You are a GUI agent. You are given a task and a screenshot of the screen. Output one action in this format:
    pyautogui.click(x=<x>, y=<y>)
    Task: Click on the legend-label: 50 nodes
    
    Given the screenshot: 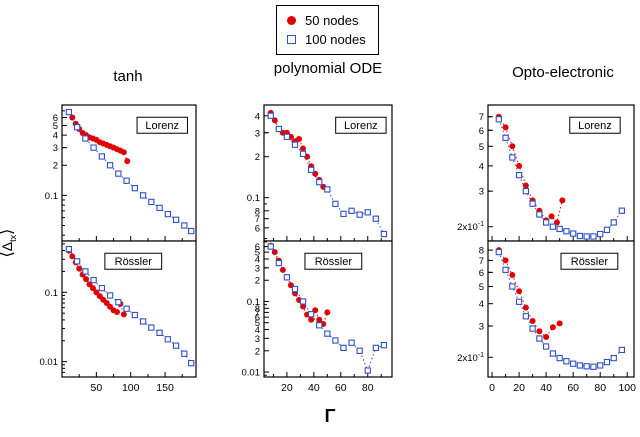 What is the action you would take?
    pyautogui.click(x=332, y=20)
    